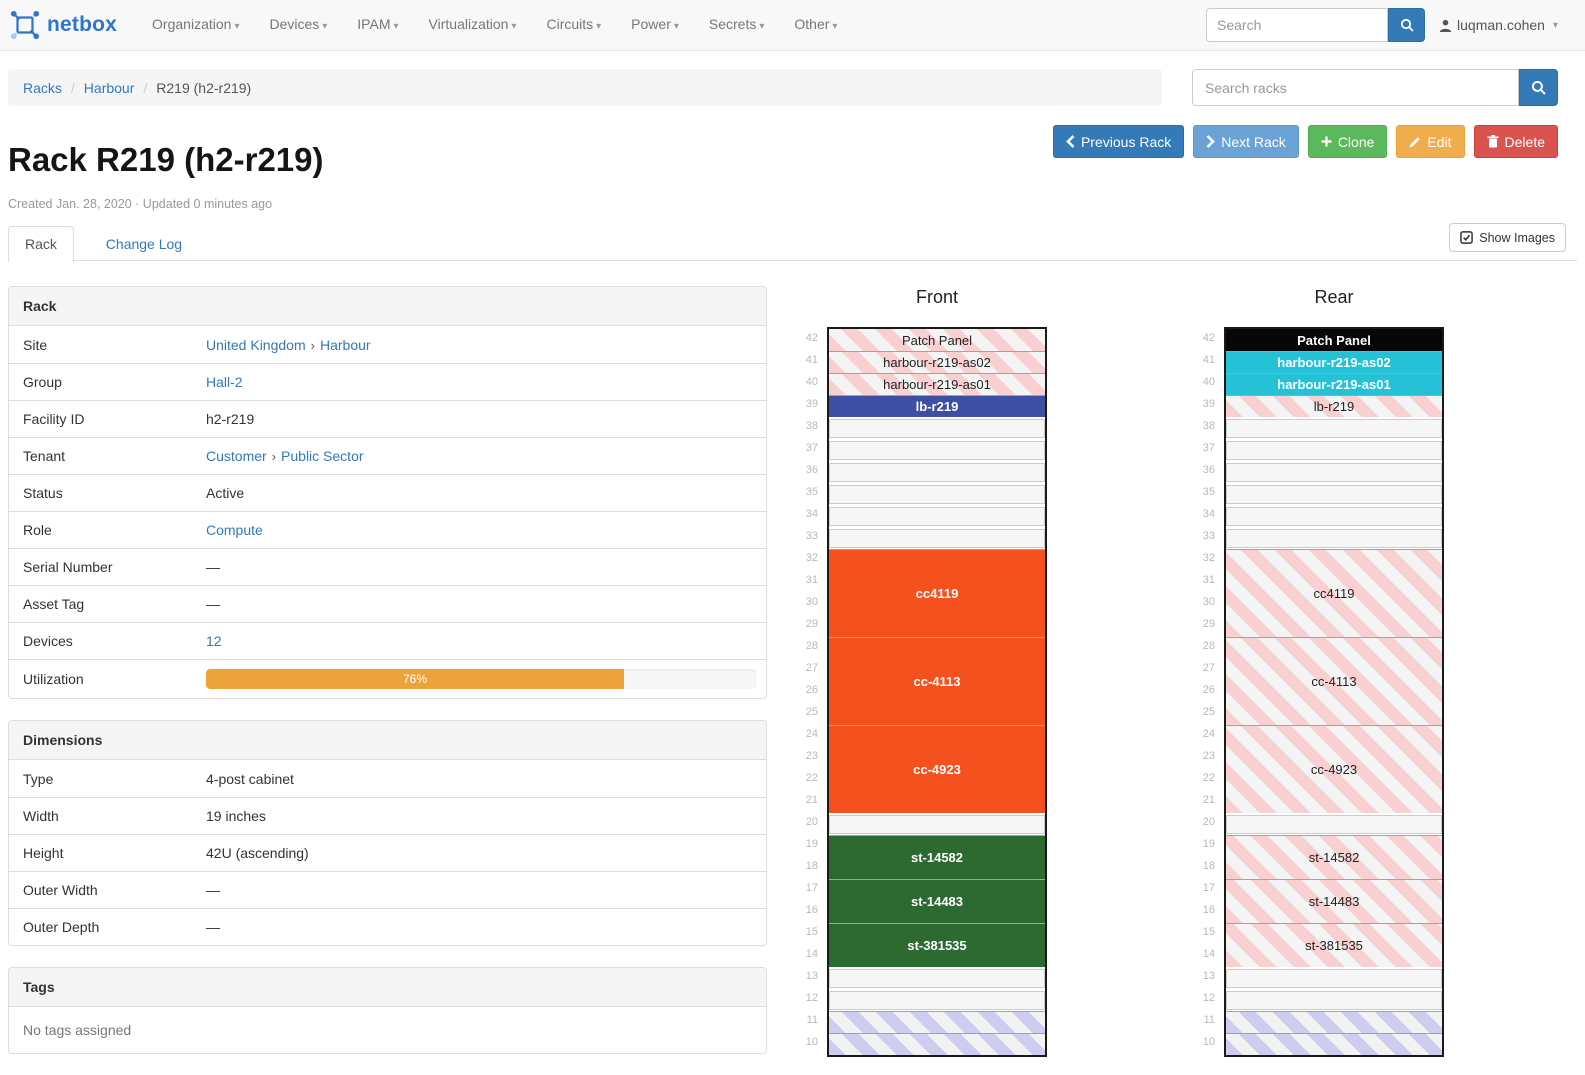 The image size is (1585, 1075). I want to click on device-slot: cc4119, so click(937, 593).